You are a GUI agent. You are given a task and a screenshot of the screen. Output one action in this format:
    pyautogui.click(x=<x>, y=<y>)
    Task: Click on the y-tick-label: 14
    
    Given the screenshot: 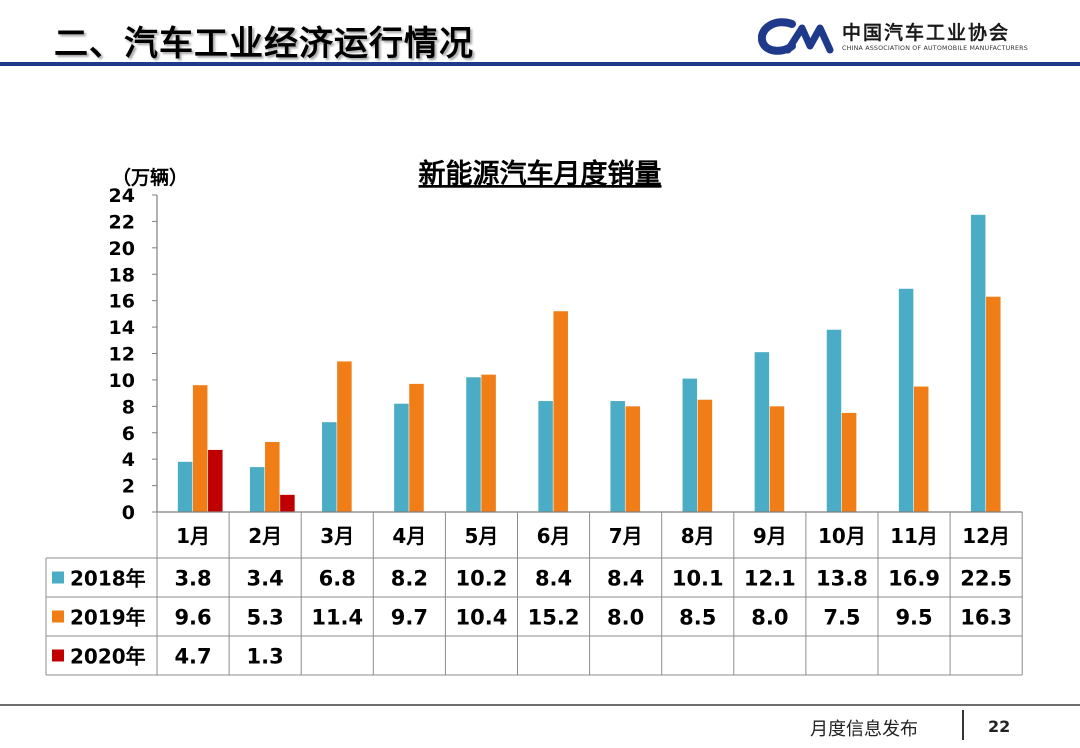 What is the action you would take?
    pyautogui.click(x=122, y=328)
    